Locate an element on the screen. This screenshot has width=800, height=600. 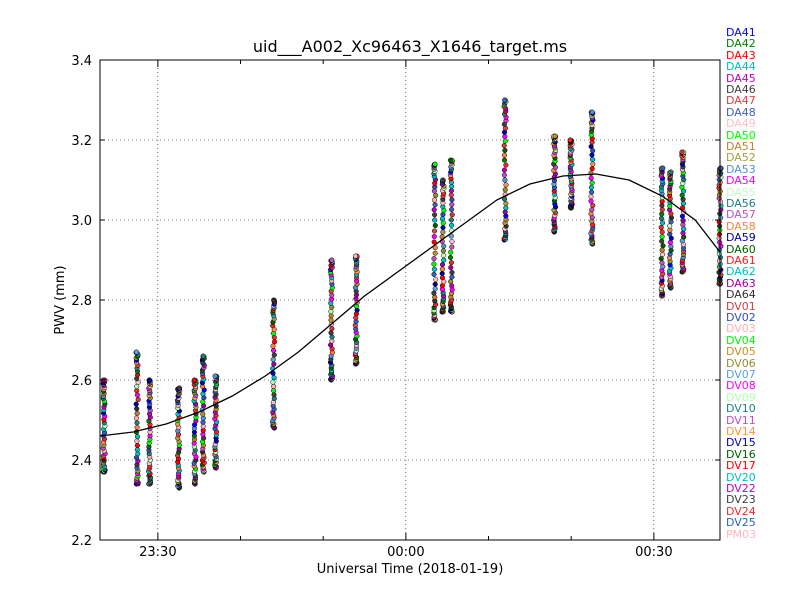
data-point-dv24 is located at coordinates (274, 337).